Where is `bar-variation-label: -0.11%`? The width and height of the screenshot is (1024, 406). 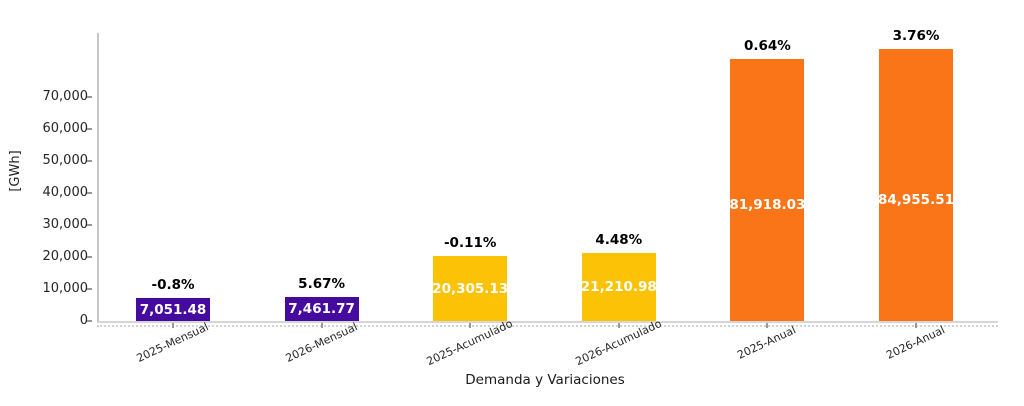 bar-variation-label: -0.11% is located at coordinates (470, 243).